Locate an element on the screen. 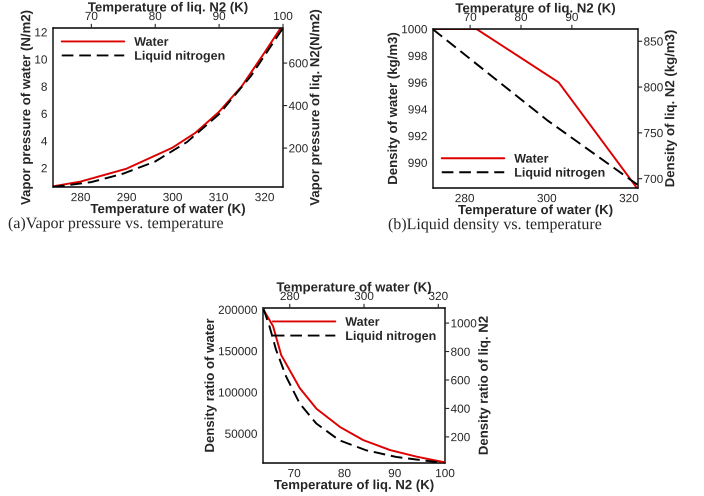  y-tick-label: 10 is located at coordinates (41, 59).